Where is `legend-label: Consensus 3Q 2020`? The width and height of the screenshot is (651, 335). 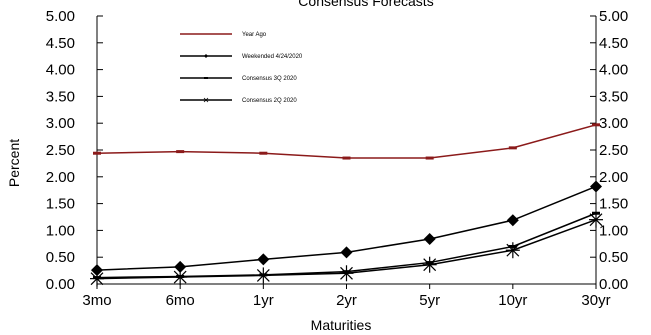 legend-label: Consensus 3Q 2020 is located at coordinates (269, 79).